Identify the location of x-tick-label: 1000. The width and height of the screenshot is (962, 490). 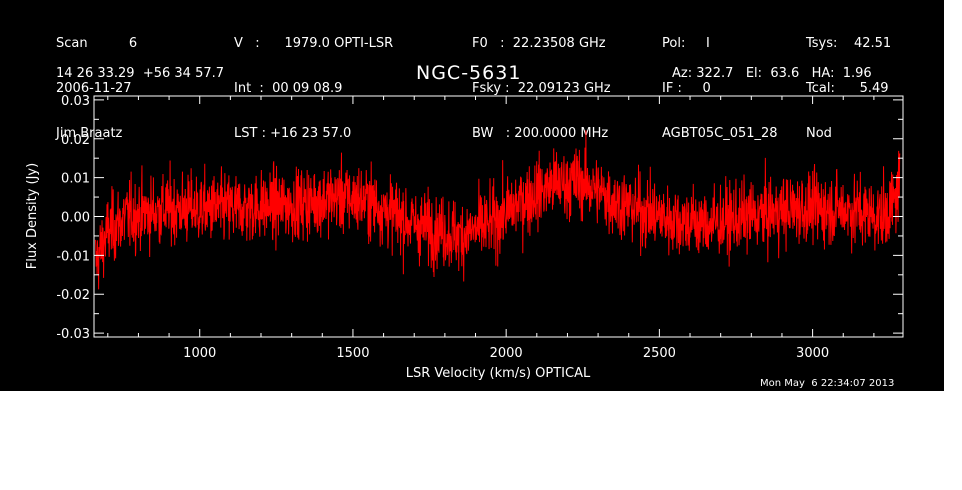
(199, 353).